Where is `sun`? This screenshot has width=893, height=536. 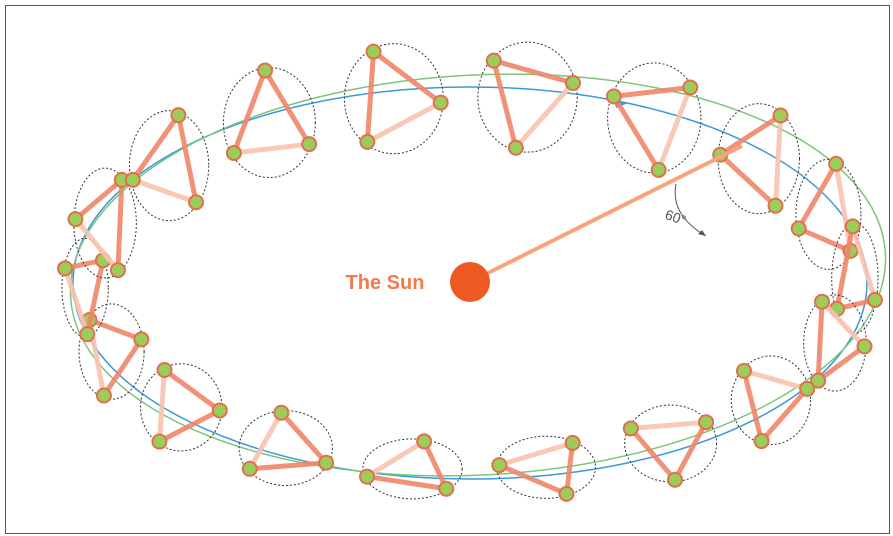
sun is located at coordinates (470, 282).